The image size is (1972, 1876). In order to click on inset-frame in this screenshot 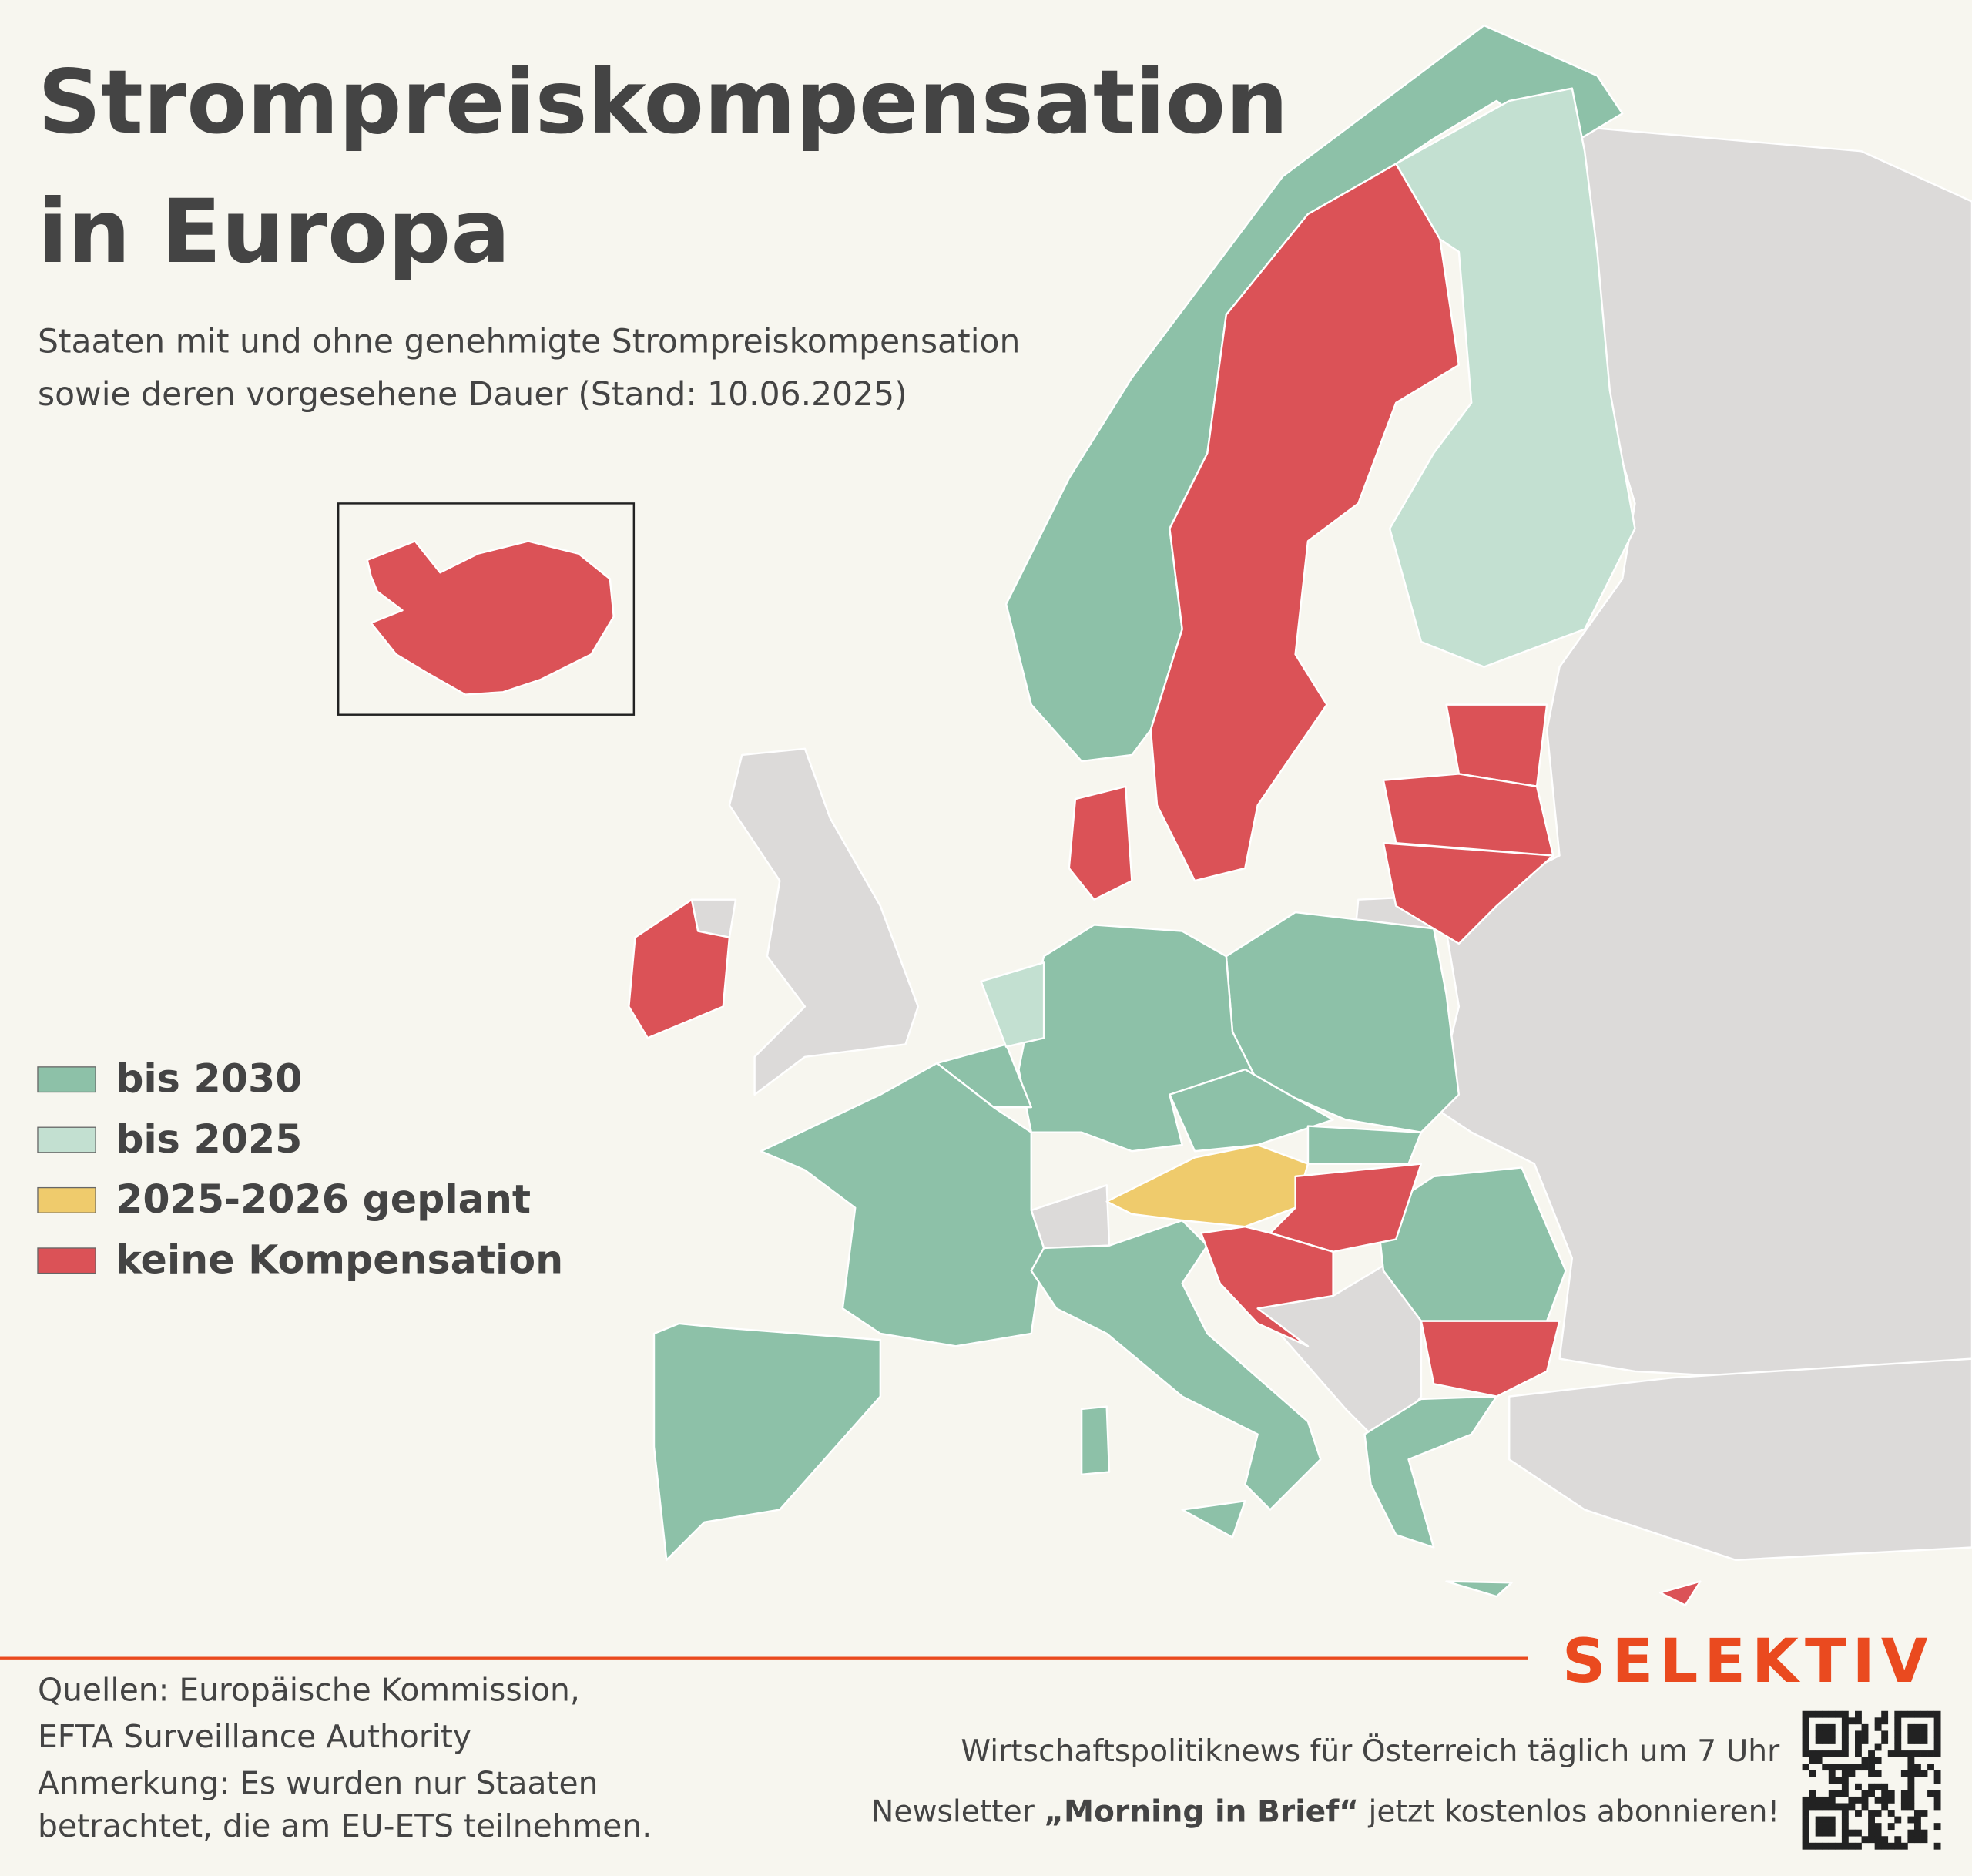, I will do `click(486, 609)`.